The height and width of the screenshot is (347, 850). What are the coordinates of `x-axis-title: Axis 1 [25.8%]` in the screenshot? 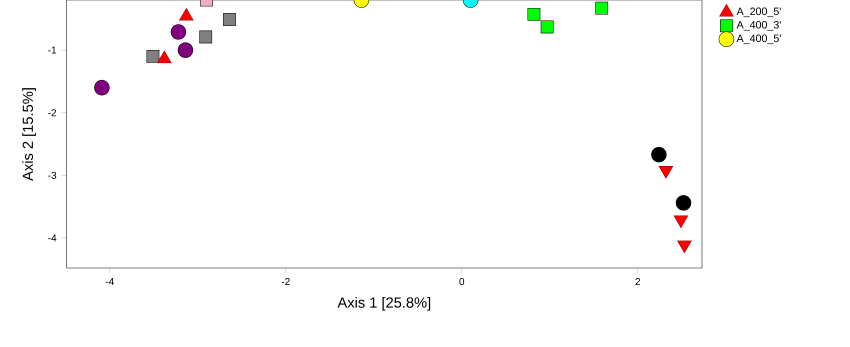 It's located at (383, 303).